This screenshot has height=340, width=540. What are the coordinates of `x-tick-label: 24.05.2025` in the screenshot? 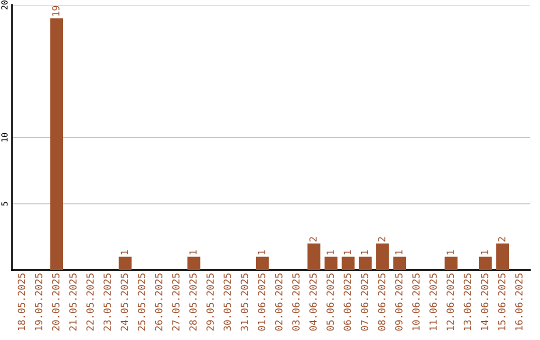 It's located at (124, 302).